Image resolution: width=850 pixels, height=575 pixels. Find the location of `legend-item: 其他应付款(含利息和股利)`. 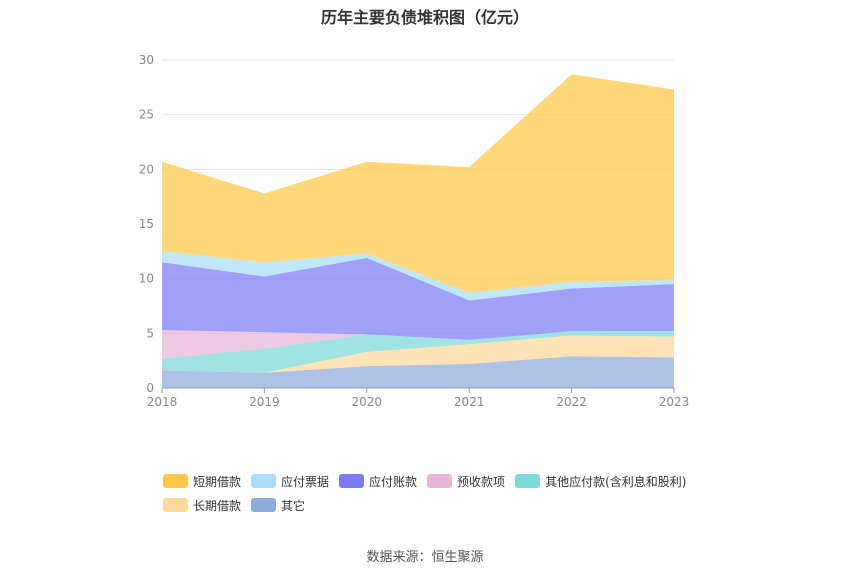

legend-item: 其他应付款(含利息和股利) is located at coordinates (600, 481).